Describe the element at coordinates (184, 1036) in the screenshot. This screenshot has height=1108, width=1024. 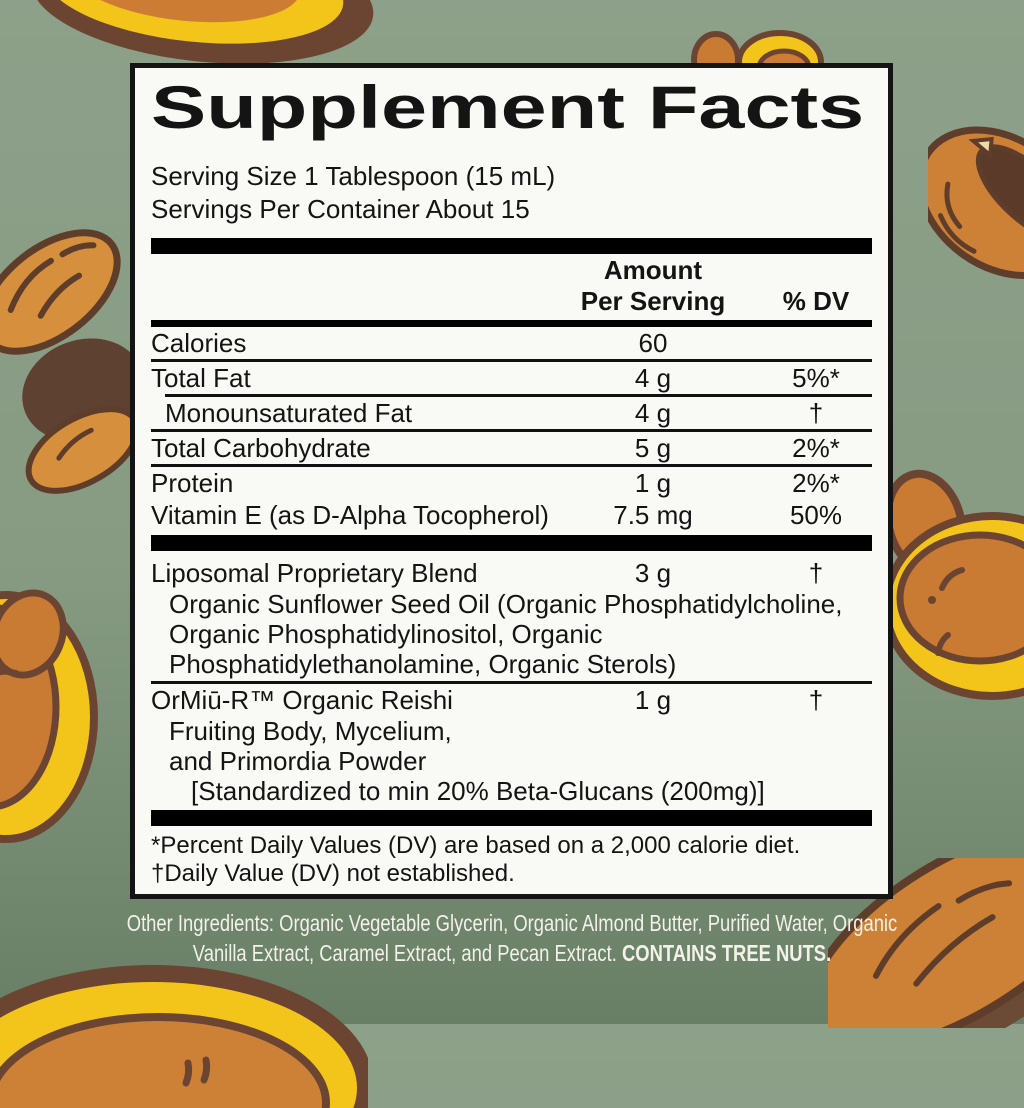
I see `reishi-illustration-bottom-left` at that location.